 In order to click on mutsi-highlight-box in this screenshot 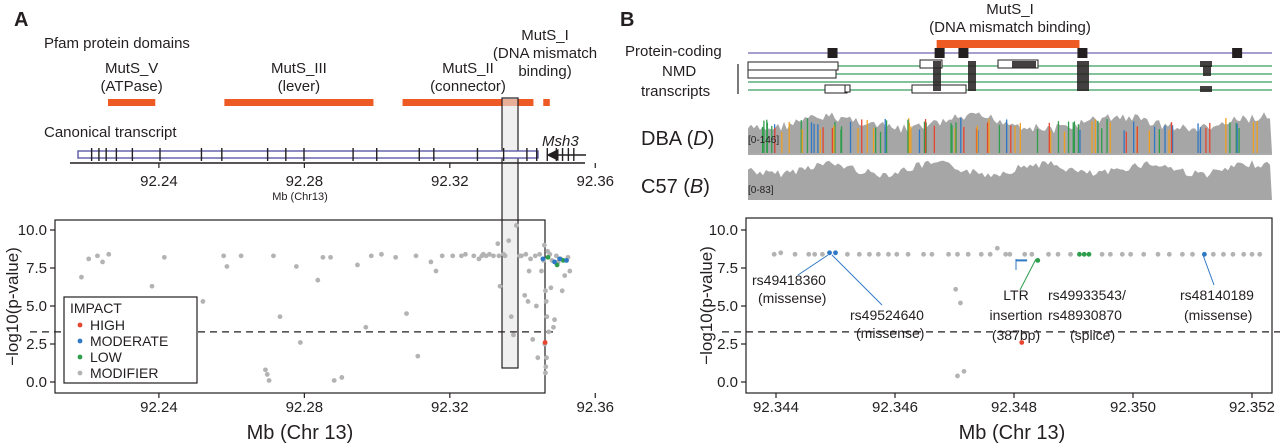, I will do `click(510, 233)`.